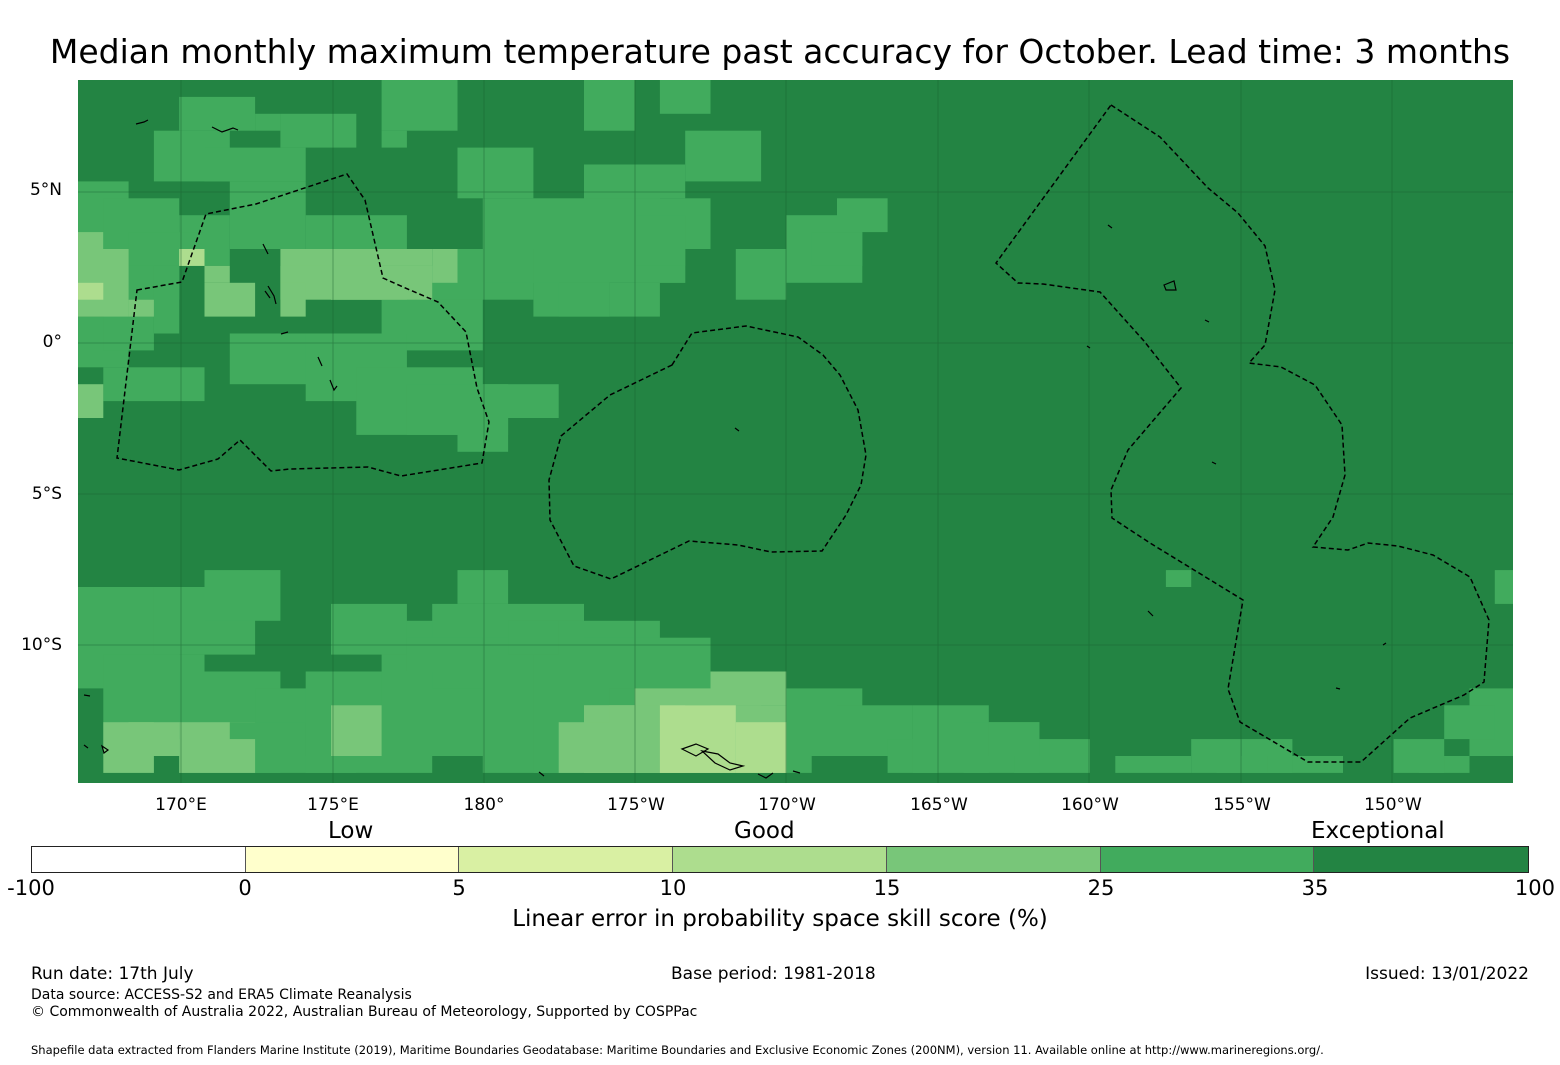  I want to click on island-flint, so click(1338, 688).